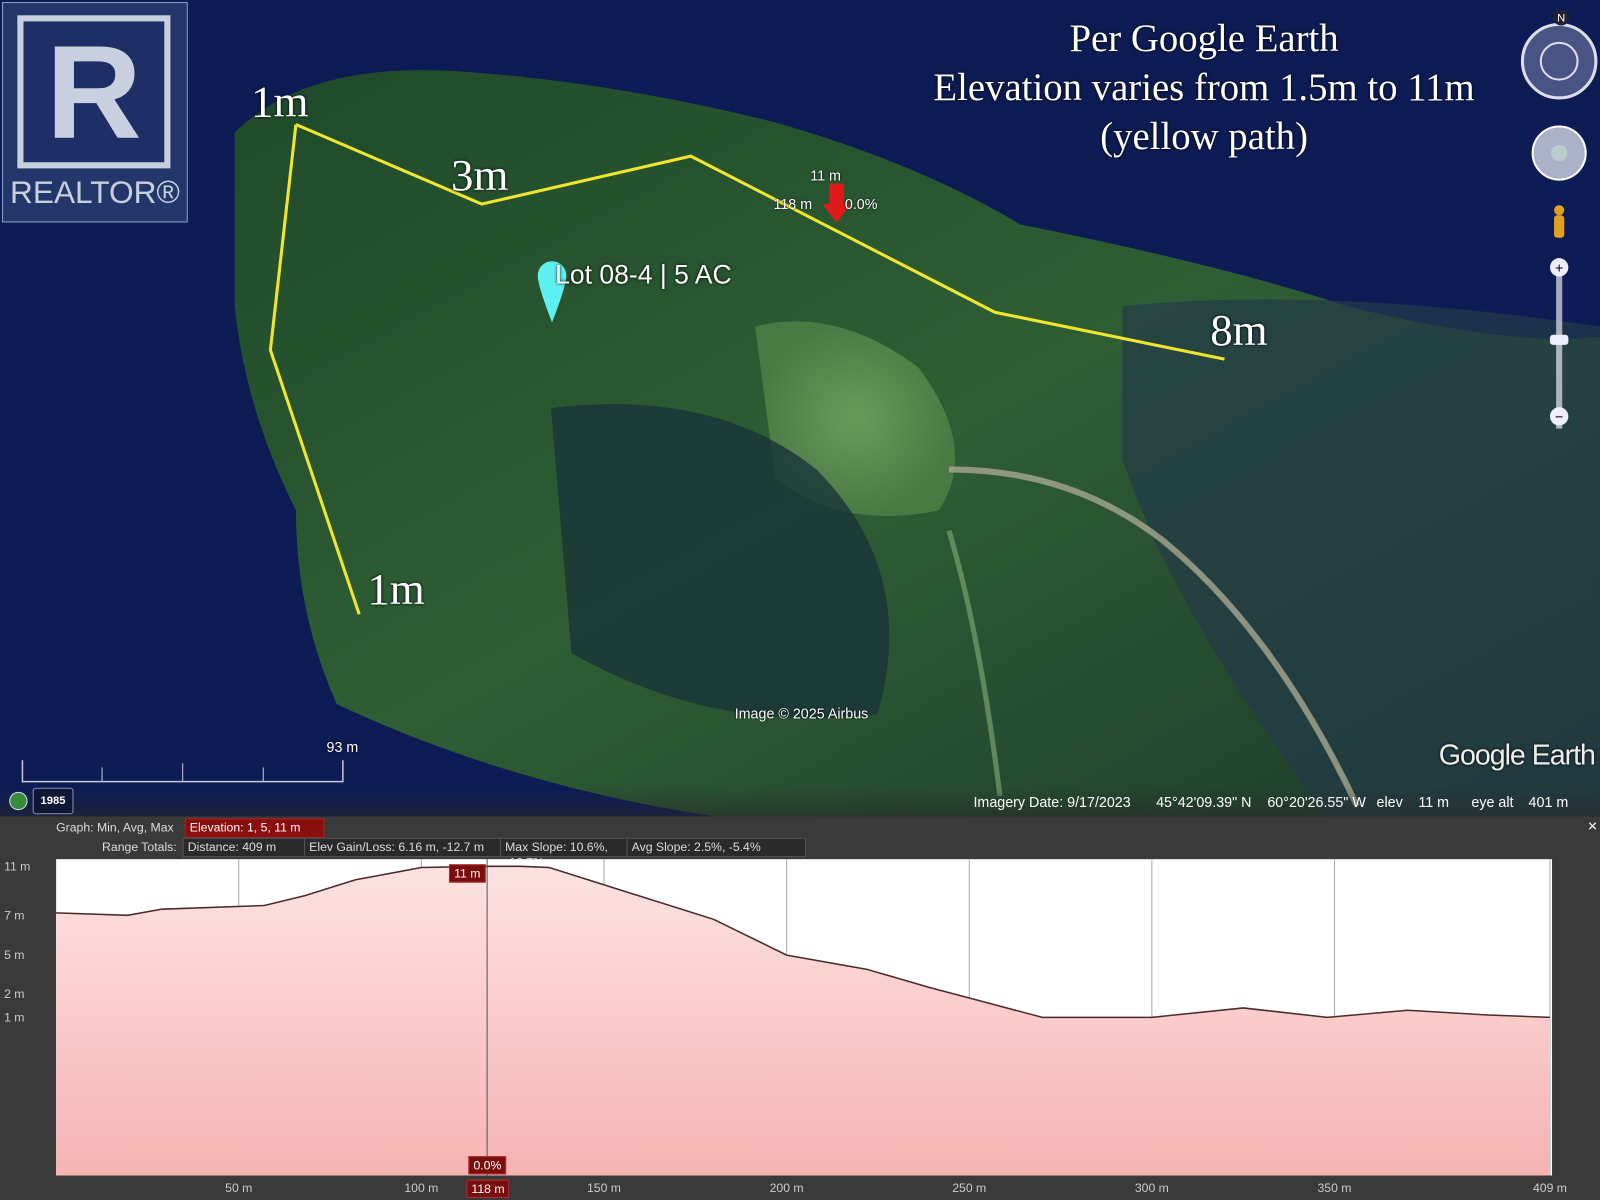 The height and width of the screenshot is (1200, 1600). Describe the element at coordinates (803, 942) in the screenshot. I see `elevation-line` at that location.